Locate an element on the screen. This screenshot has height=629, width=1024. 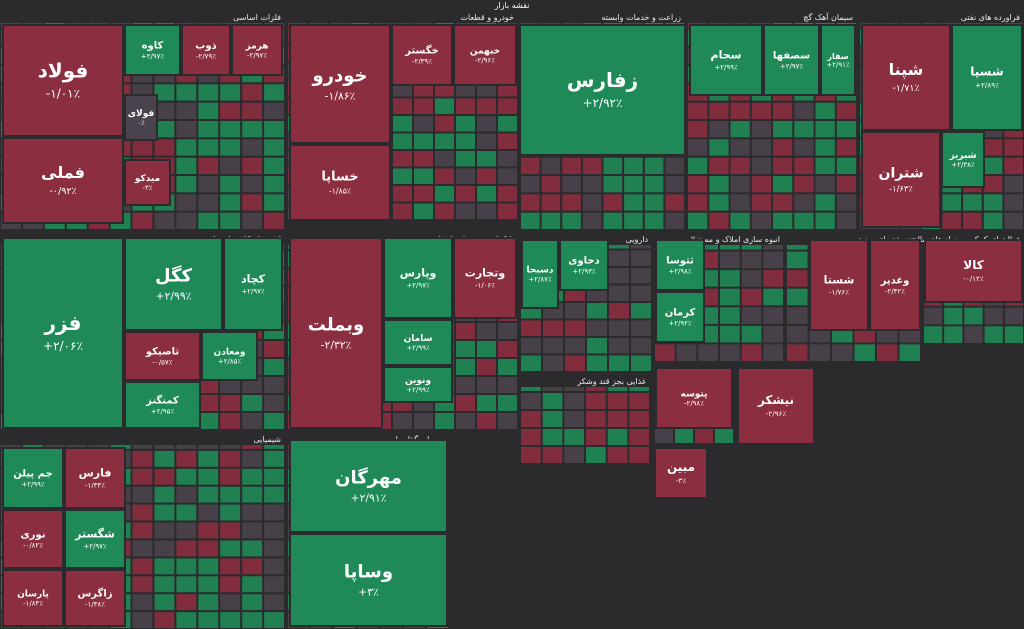
stock-tile: دحاوی+۲/۹۳٪ is located at coordinates (584, 265).